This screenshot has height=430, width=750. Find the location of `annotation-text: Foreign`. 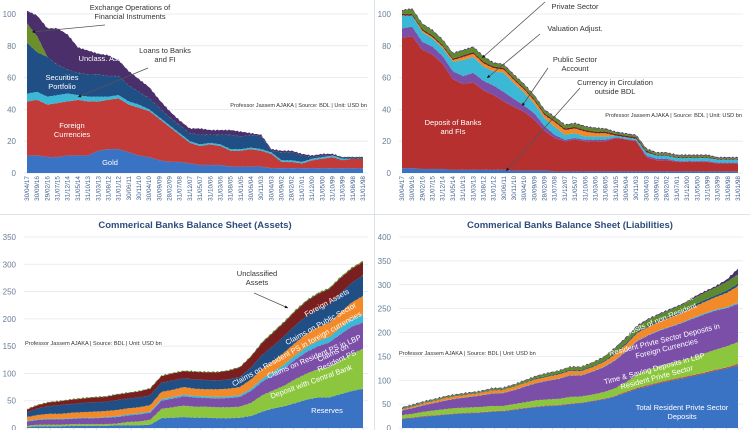

annotation-text: Foreign is located at coordinates (71, 125).